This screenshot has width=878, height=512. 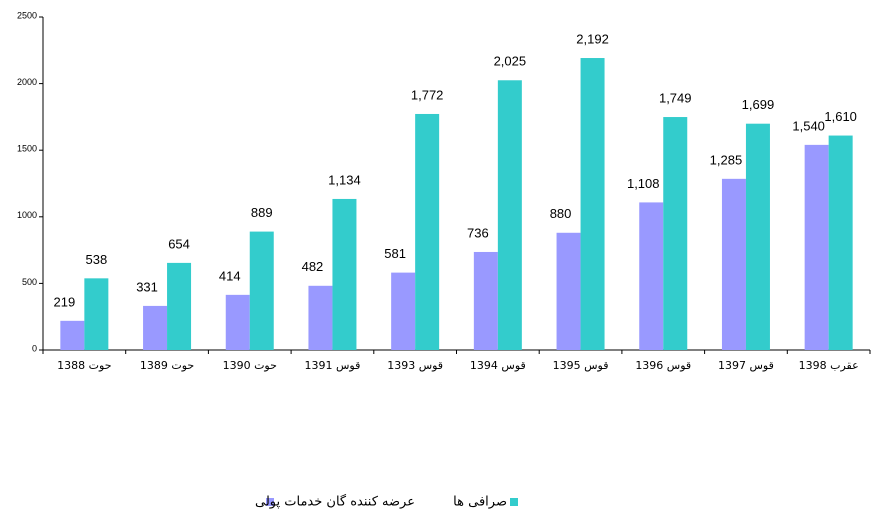 What do you see at coordinates (27, 15) in the screenshot?
I see `y-tick-label: 2500` at bounding box center [27, 15].